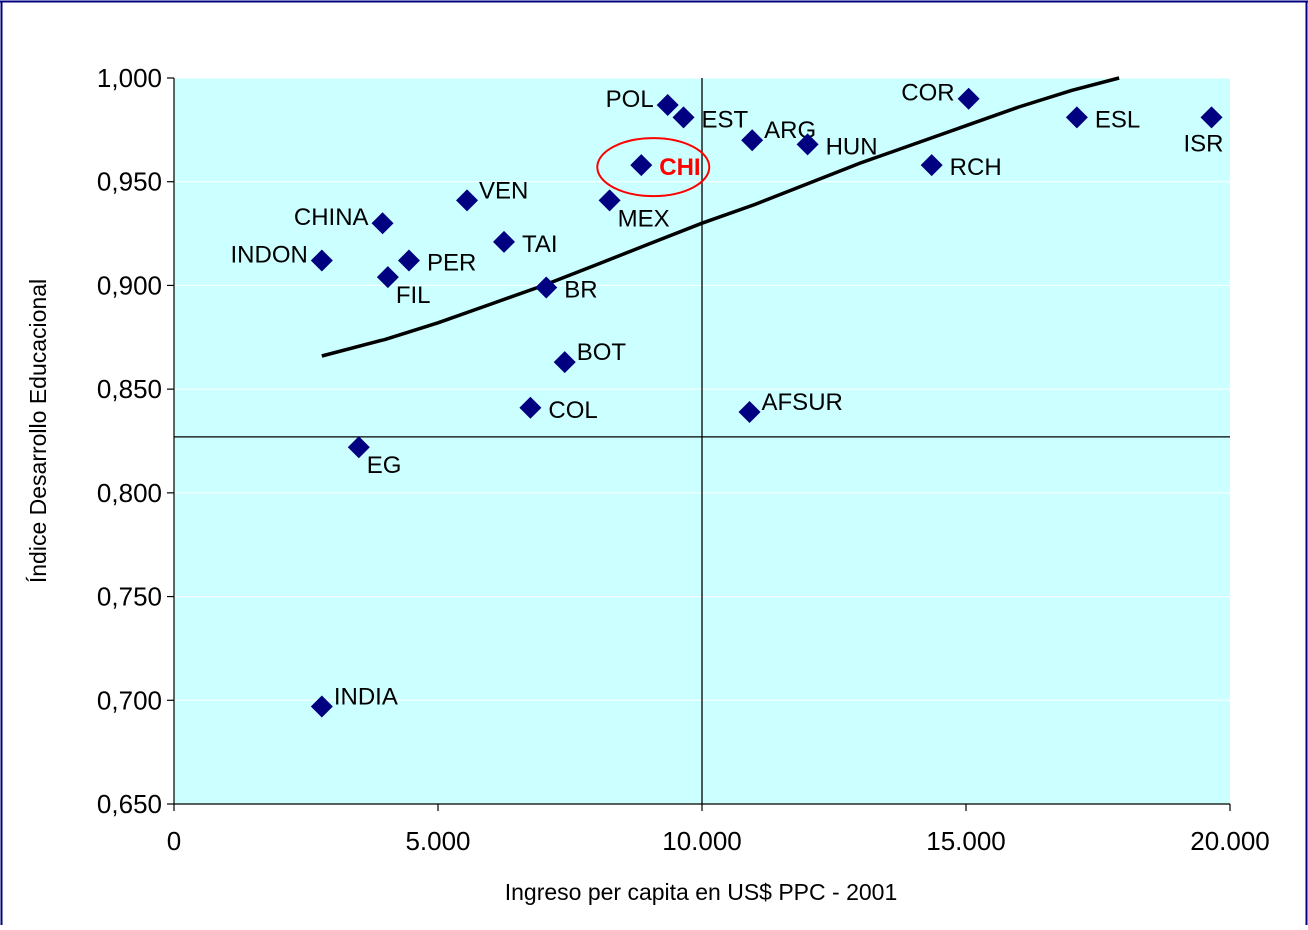  What do you see at coordinates (382, 223) in the screenshot?
I see `data-point-china` at bounding box center [382, 223].